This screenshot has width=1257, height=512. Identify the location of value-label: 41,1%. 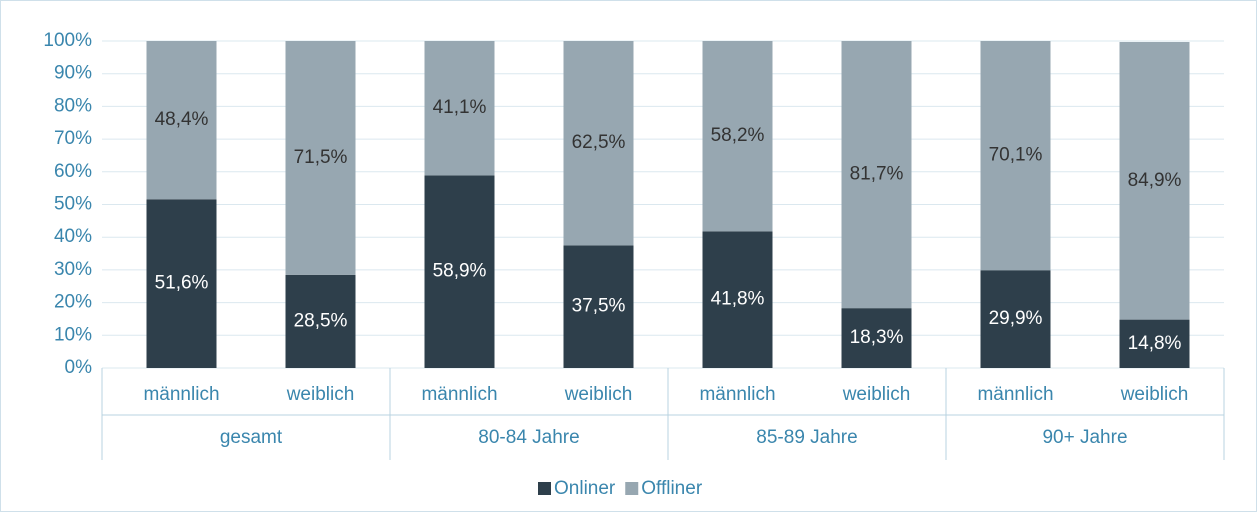
(460, 107).